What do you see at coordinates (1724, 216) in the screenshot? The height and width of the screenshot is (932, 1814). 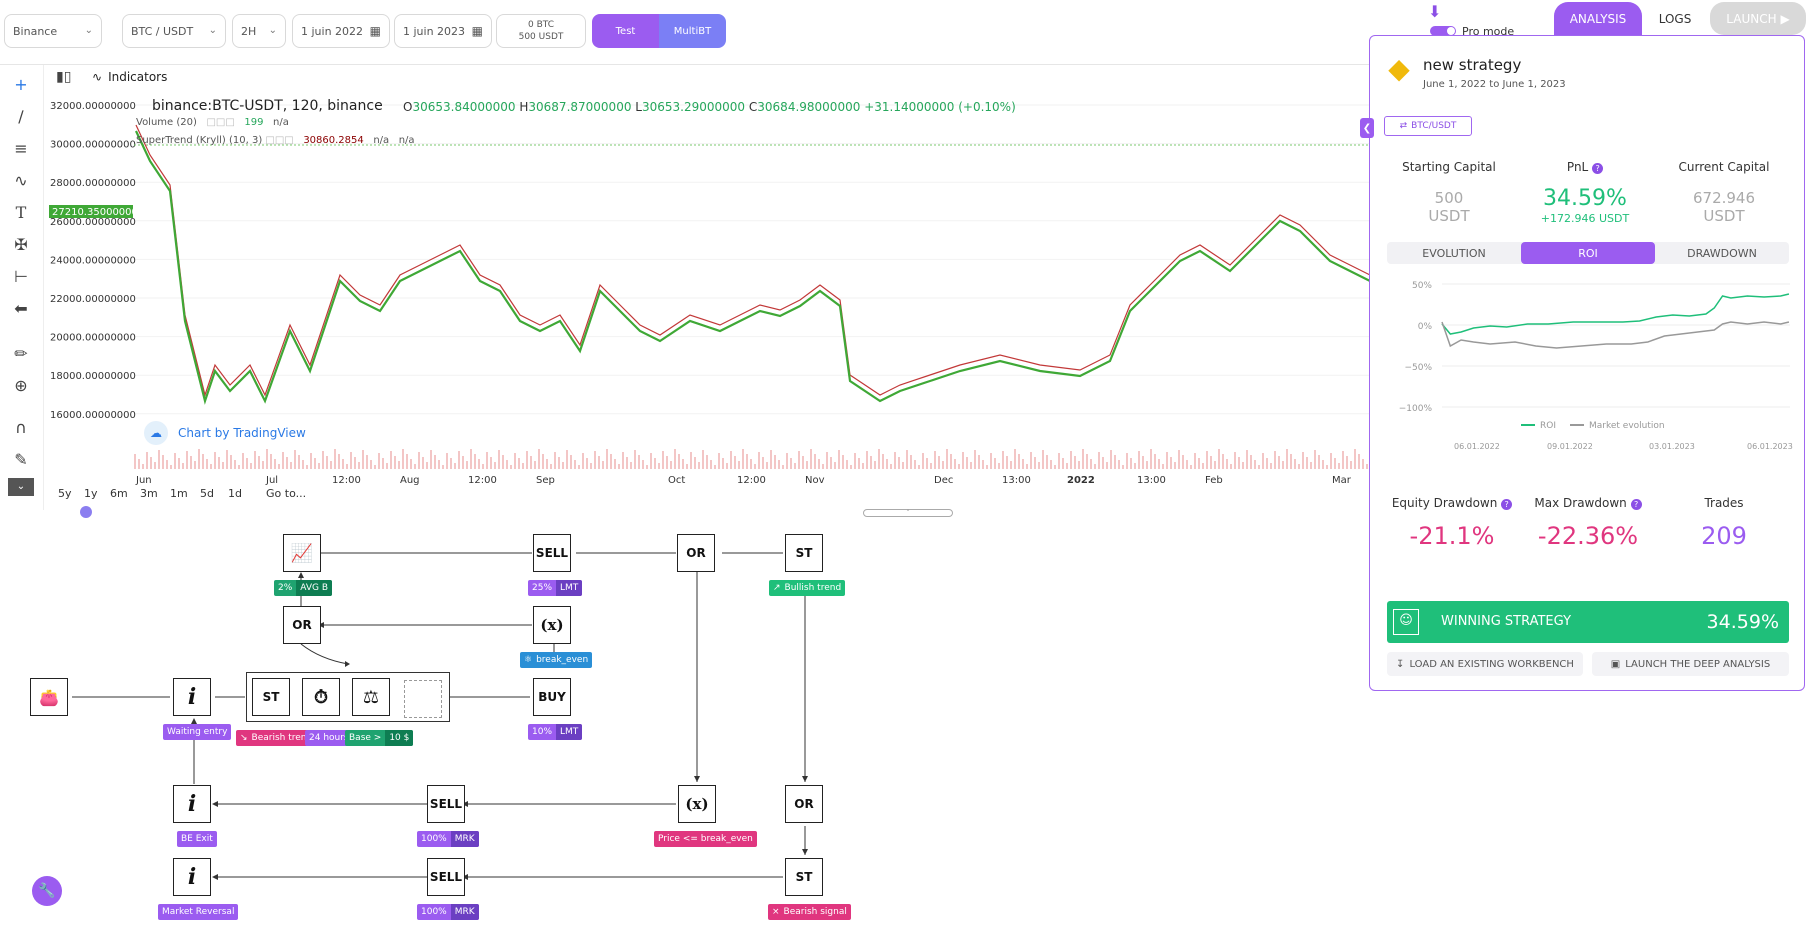 I see `current-capital-unit: USDT` at bounding box center [1724, 216].